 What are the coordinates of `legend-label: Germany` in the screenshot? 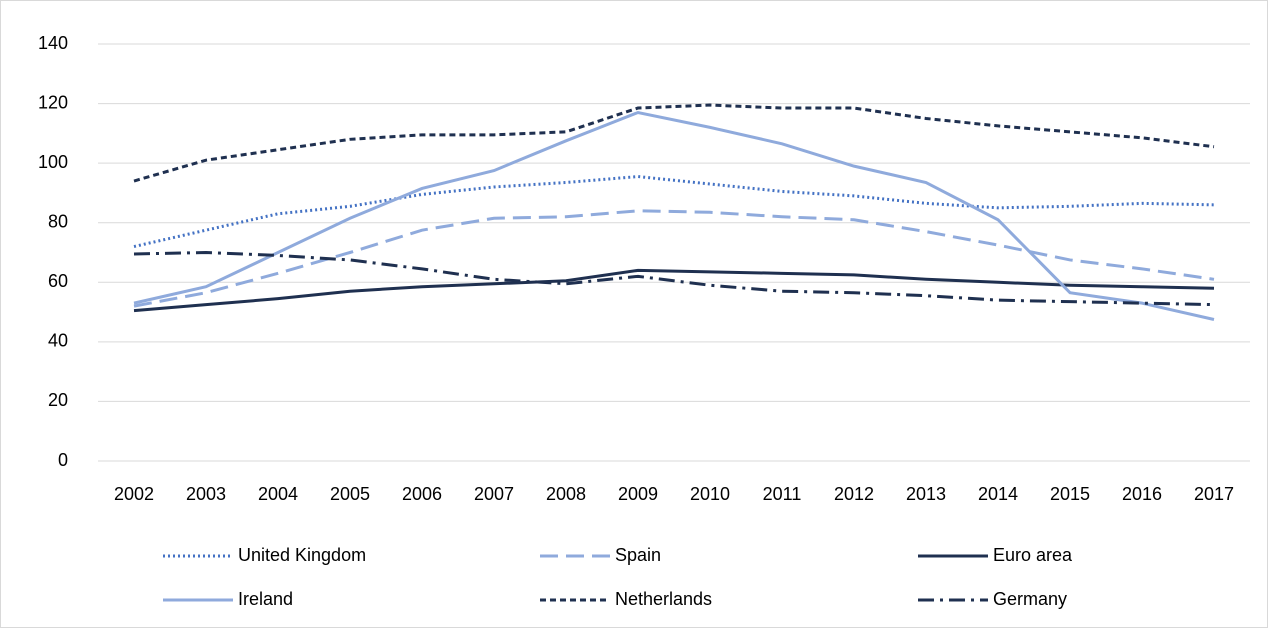 It's located at (1030, 599).